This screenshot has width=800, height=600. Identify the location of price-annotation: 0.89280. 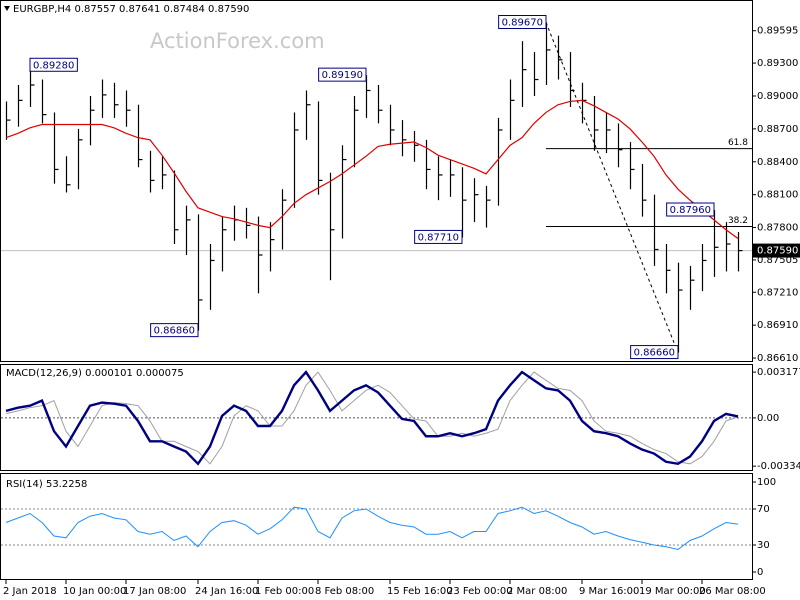
(53, 64).